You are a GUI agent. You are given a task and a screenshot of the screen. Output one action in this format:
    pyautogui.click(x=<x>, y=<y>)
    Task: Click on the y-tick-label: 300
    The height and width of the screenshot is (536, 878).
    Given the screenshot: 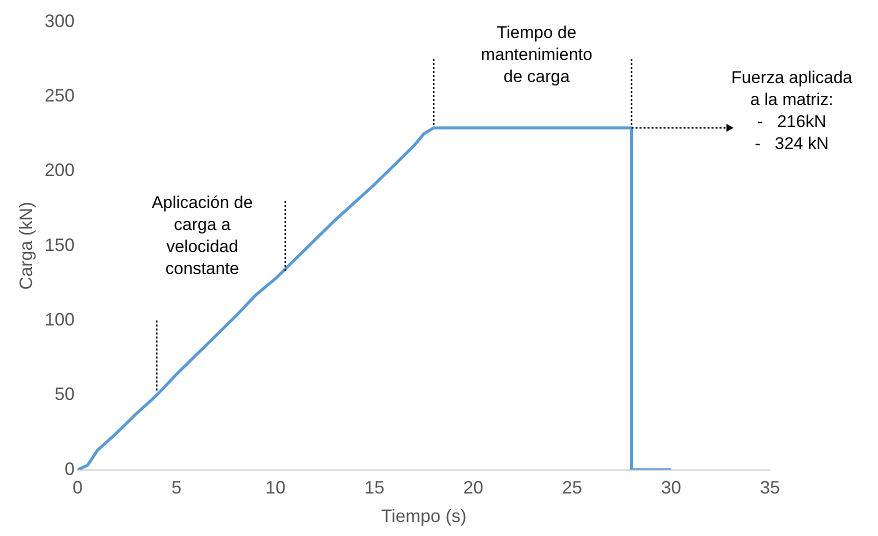 What is the action you would take?
    pyautogui.click(x=59, y=20)
    